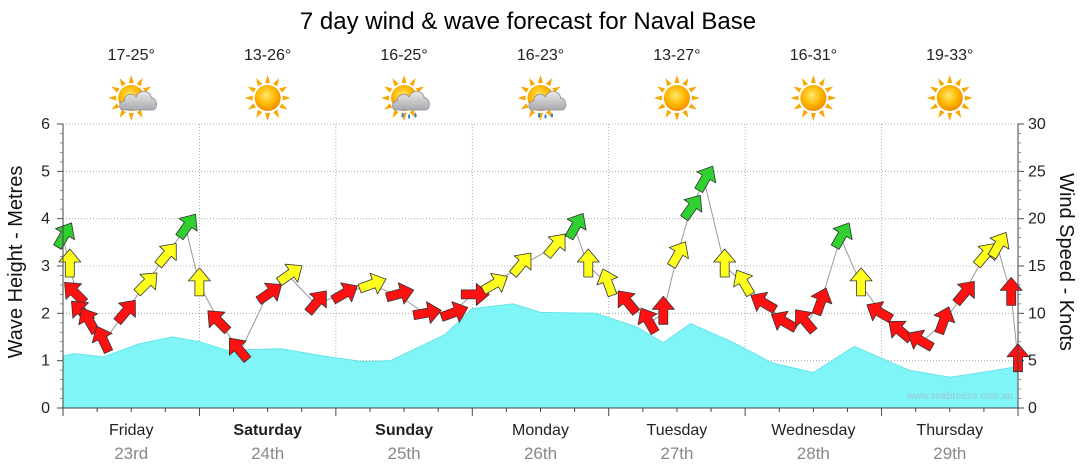 The width and height of the screenshot is (1080, 475). Describe the element at coordinates (267, 453) in the screenshot. I see `day-date: 24th` at that location.